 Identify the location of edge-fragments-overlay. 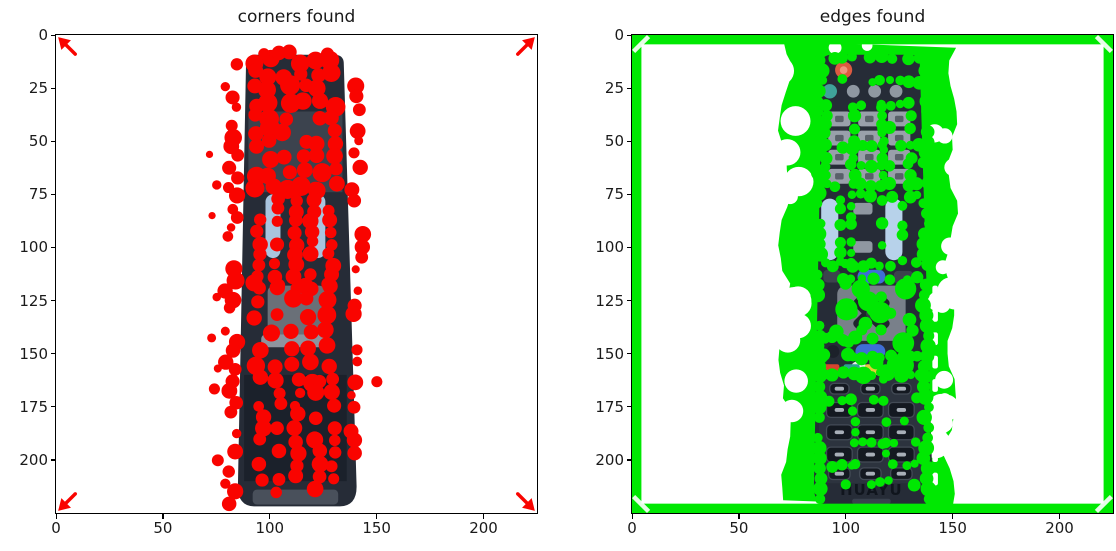
(873, 277).